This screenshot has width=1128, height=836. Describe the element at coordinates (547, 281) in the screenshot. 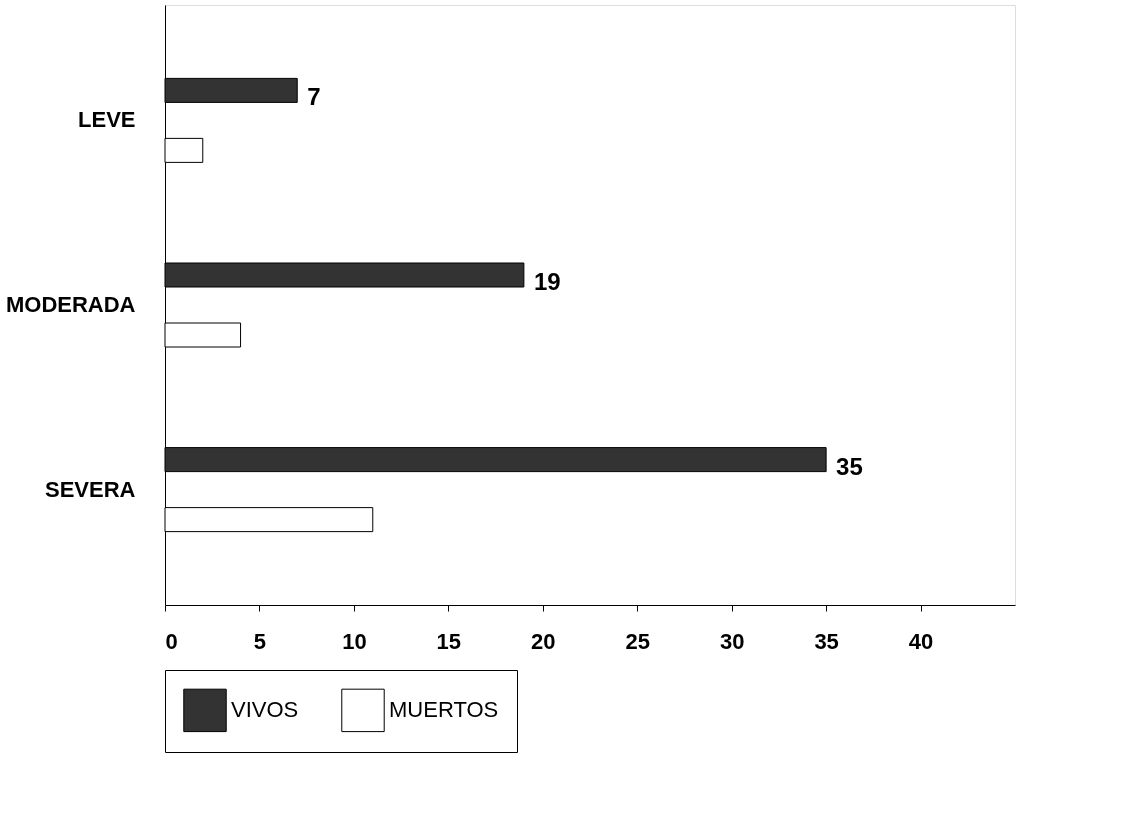

I see `data-label: 19` at that location.